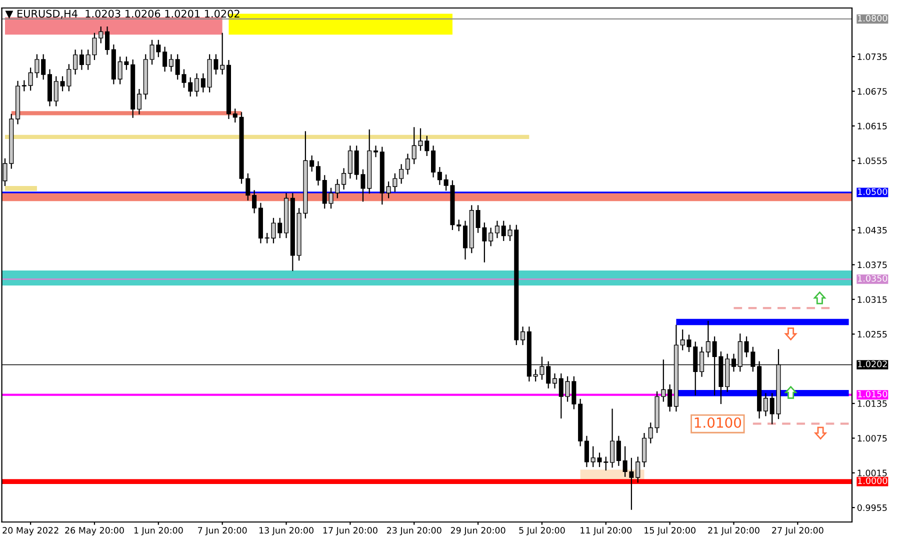 This screenshot has width=900, height=542. What do you see at coordinates (30, 531) in the screenshot?
I see `x-tick-label: 20 May 2022` at bounding box center [30, 531].